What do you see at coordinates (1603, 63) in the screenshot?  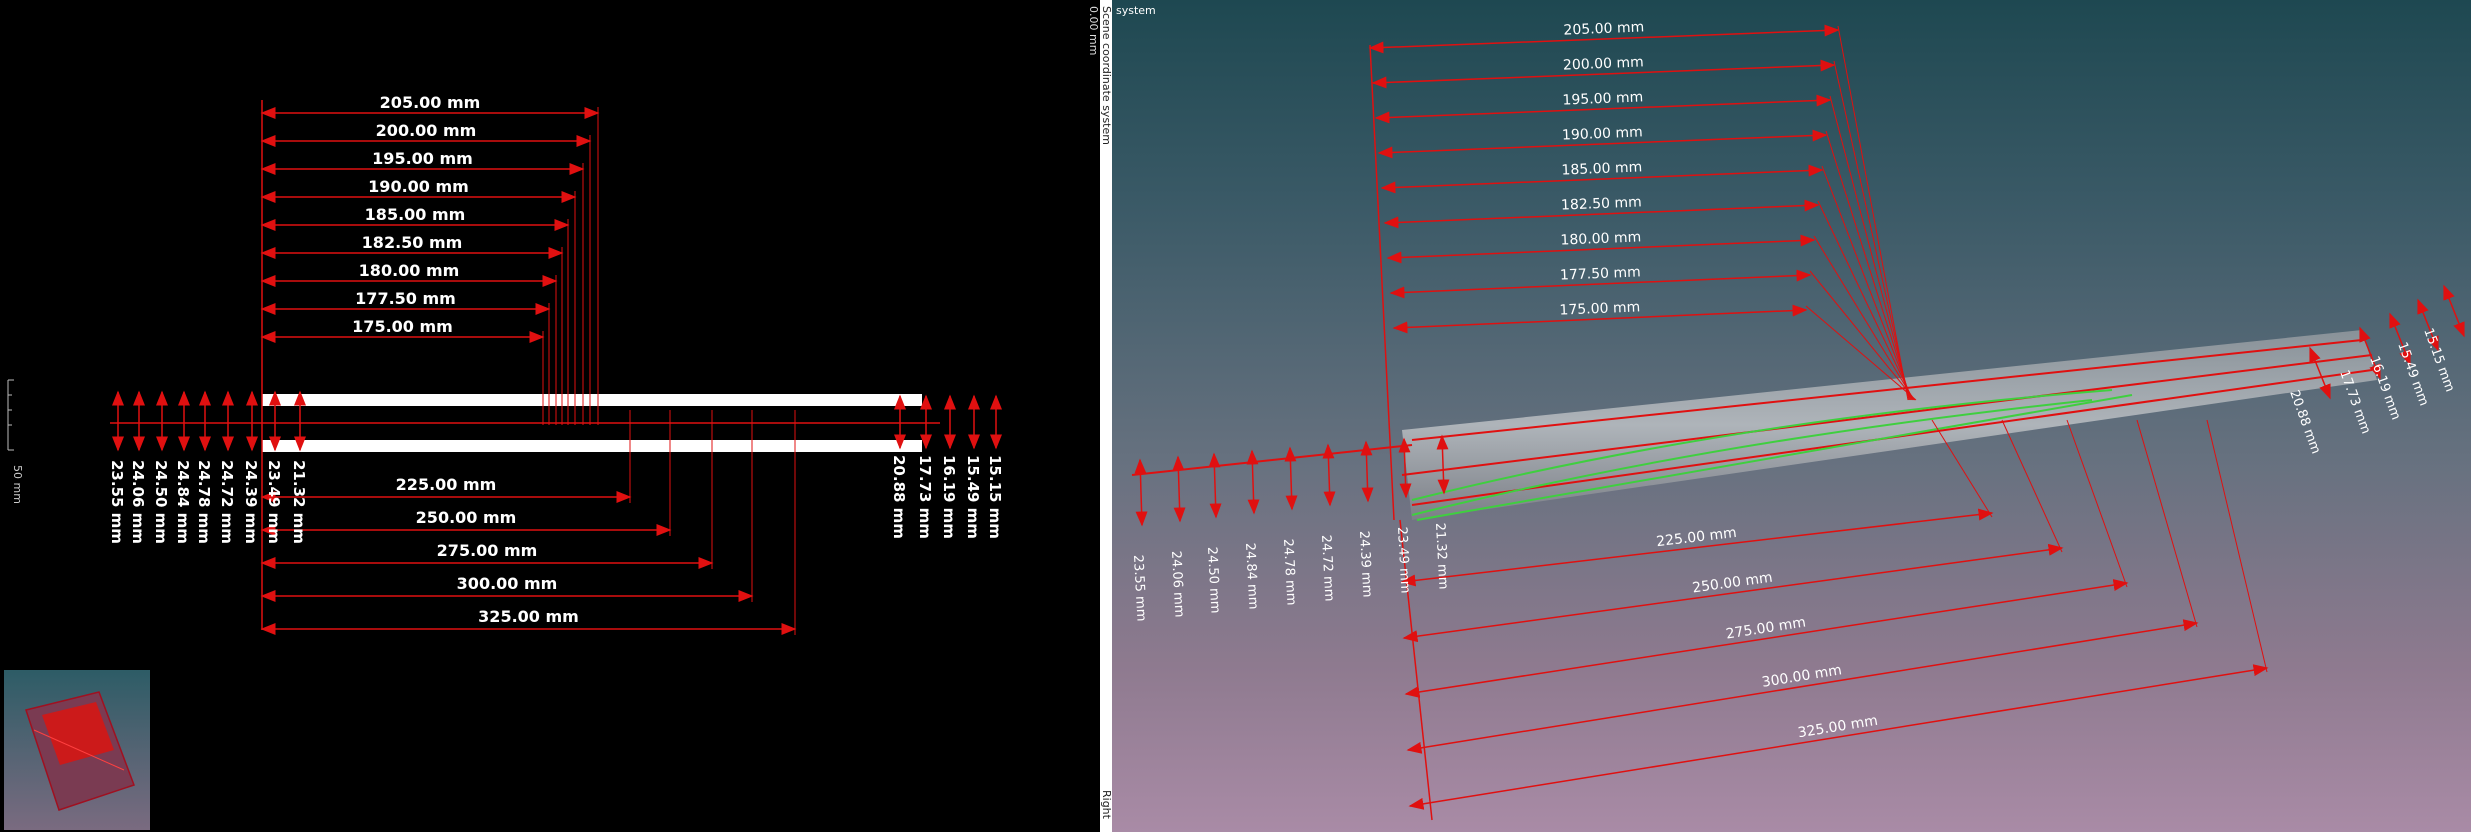 I see `top-dimension-label-3d: 200.00 mm` at bounding box center [1603, 63].